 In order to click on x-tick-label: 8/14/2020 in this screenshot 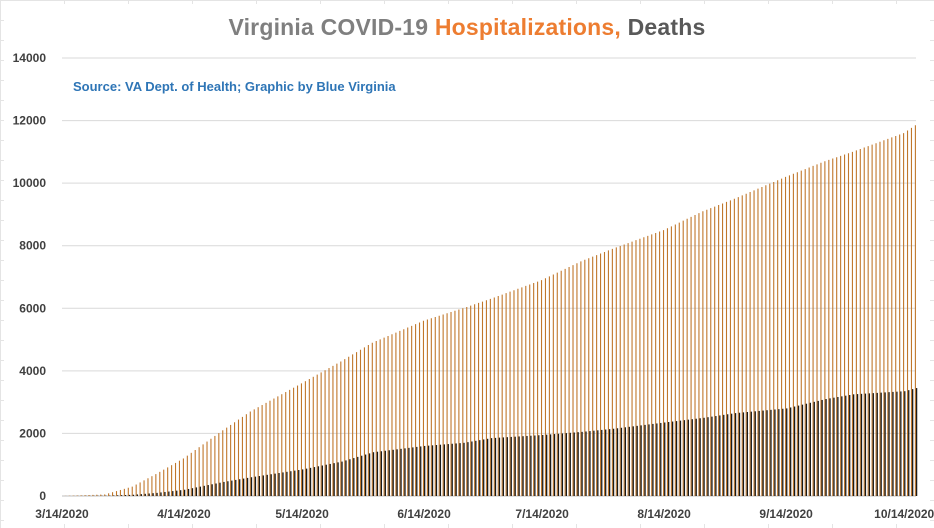, I will do `click(664, 514)`.